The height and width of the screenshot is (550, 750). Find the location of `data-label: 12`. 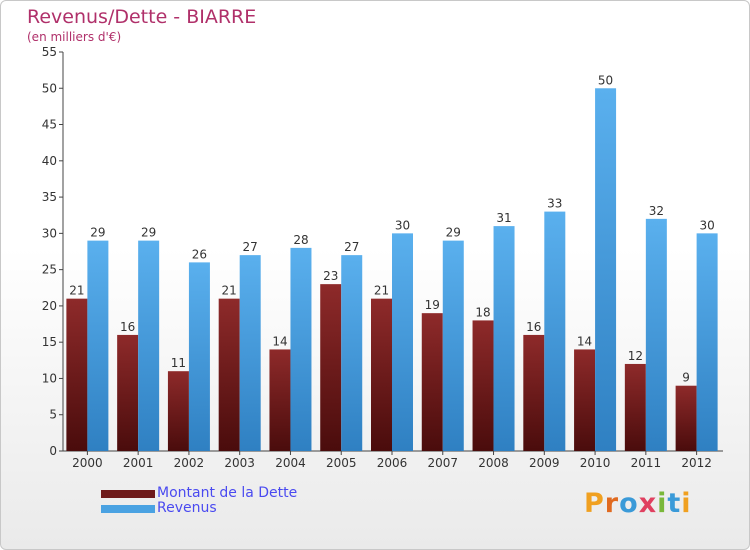

data-label: 12 is located at coordinates (635, 356).